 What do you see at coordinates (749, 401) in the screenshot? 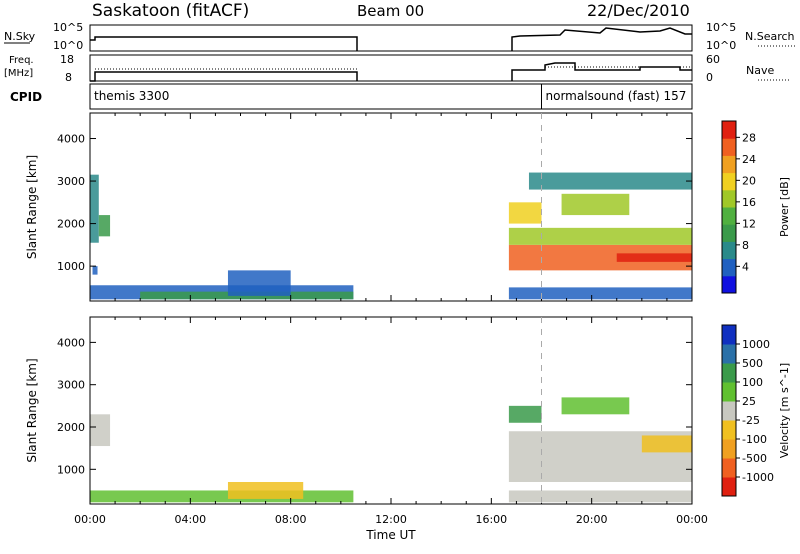
I see `colorbar-tick-label: 25` at bounding box center [749, 401].